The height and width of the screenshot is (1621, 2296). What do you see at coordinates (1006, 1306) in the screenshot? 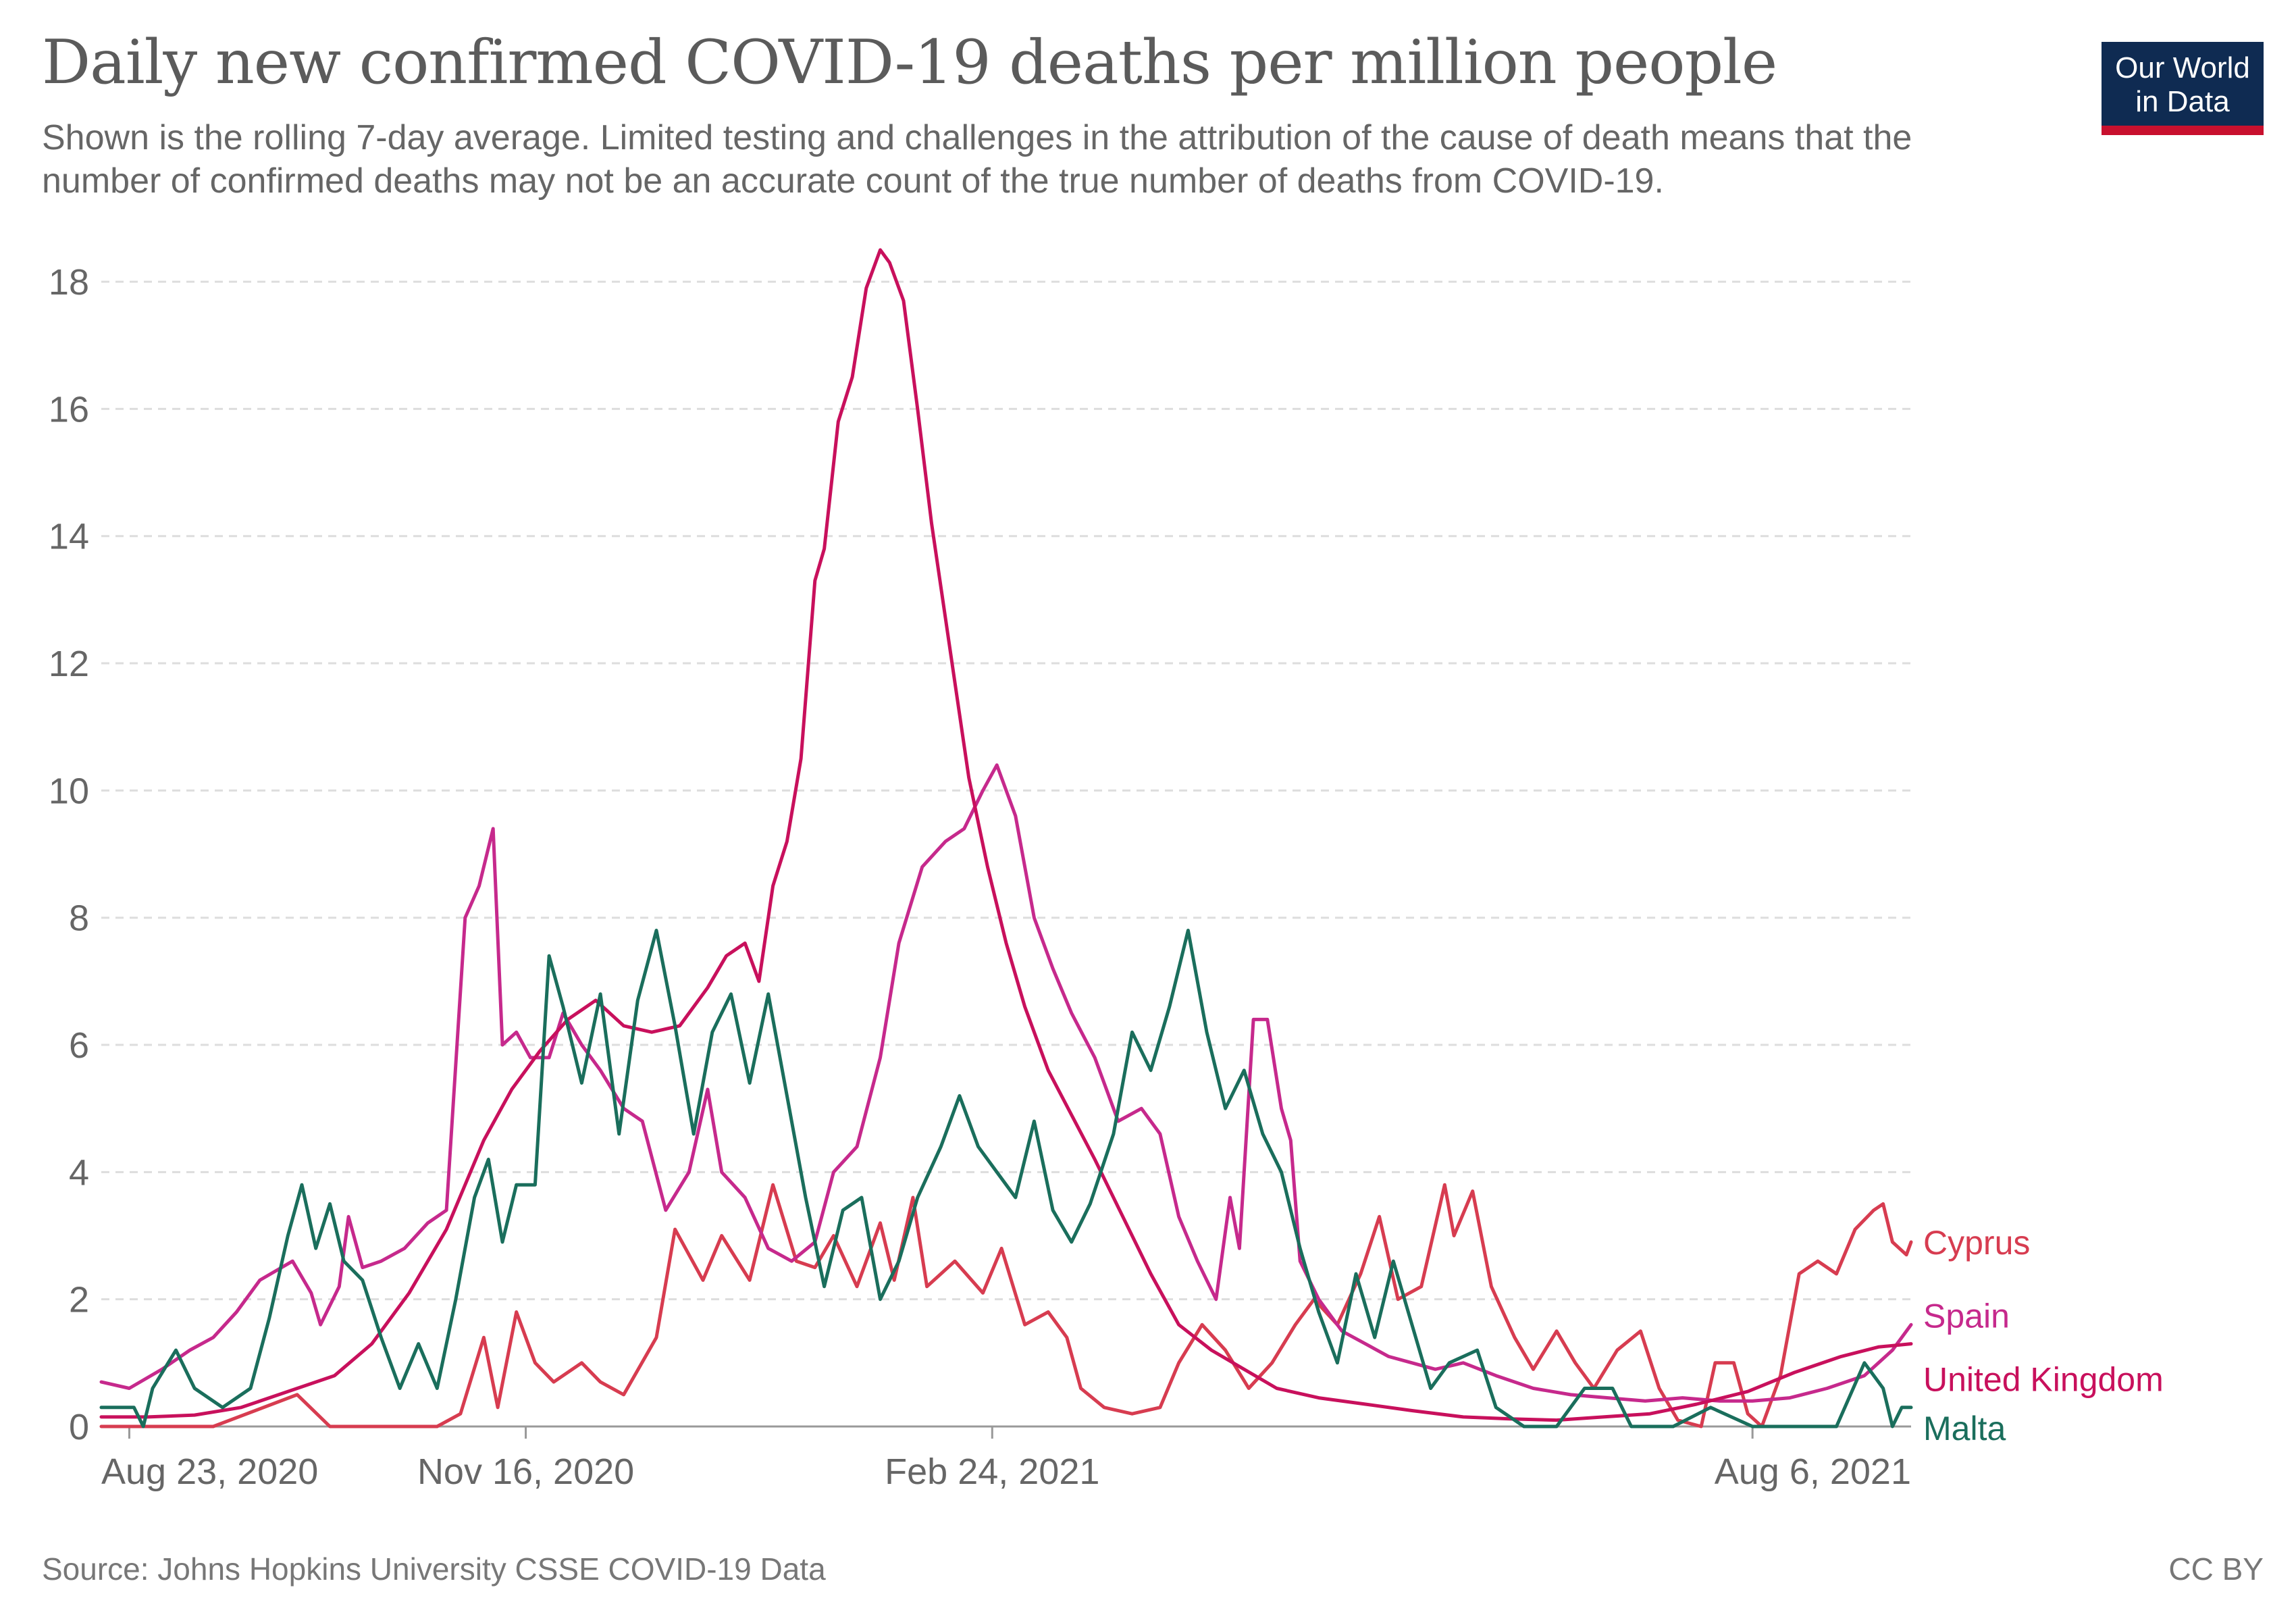
I see `series-line-cyprus` at bounding box center [1006, 1306].